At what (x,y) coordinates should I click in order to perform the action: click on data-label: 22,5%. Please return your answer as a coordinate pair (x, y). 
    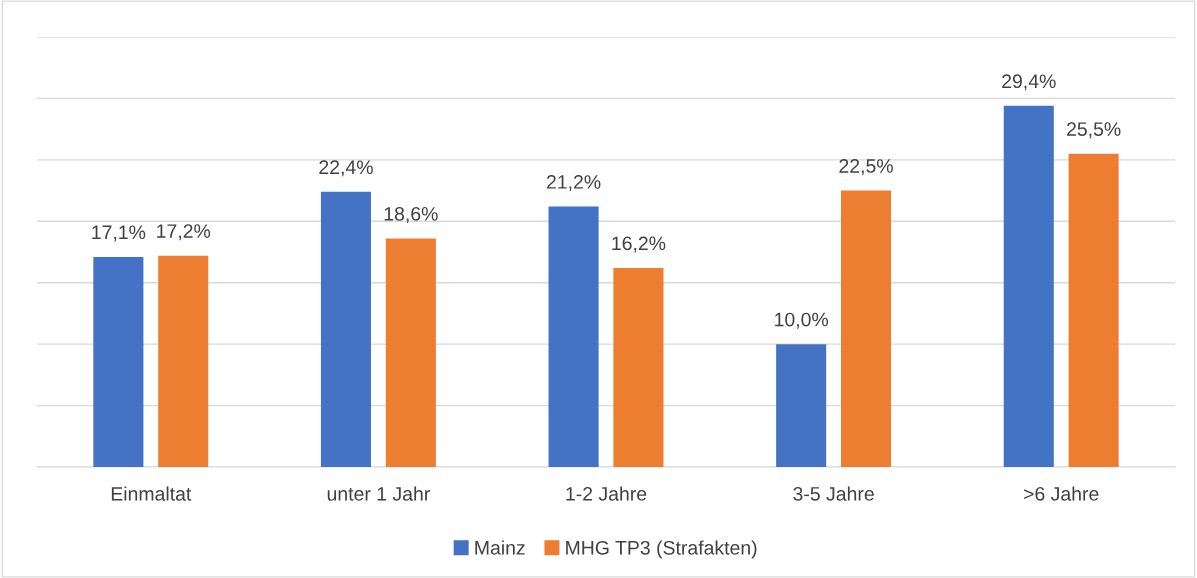
    Looking at the image, I should click on (866, 167).